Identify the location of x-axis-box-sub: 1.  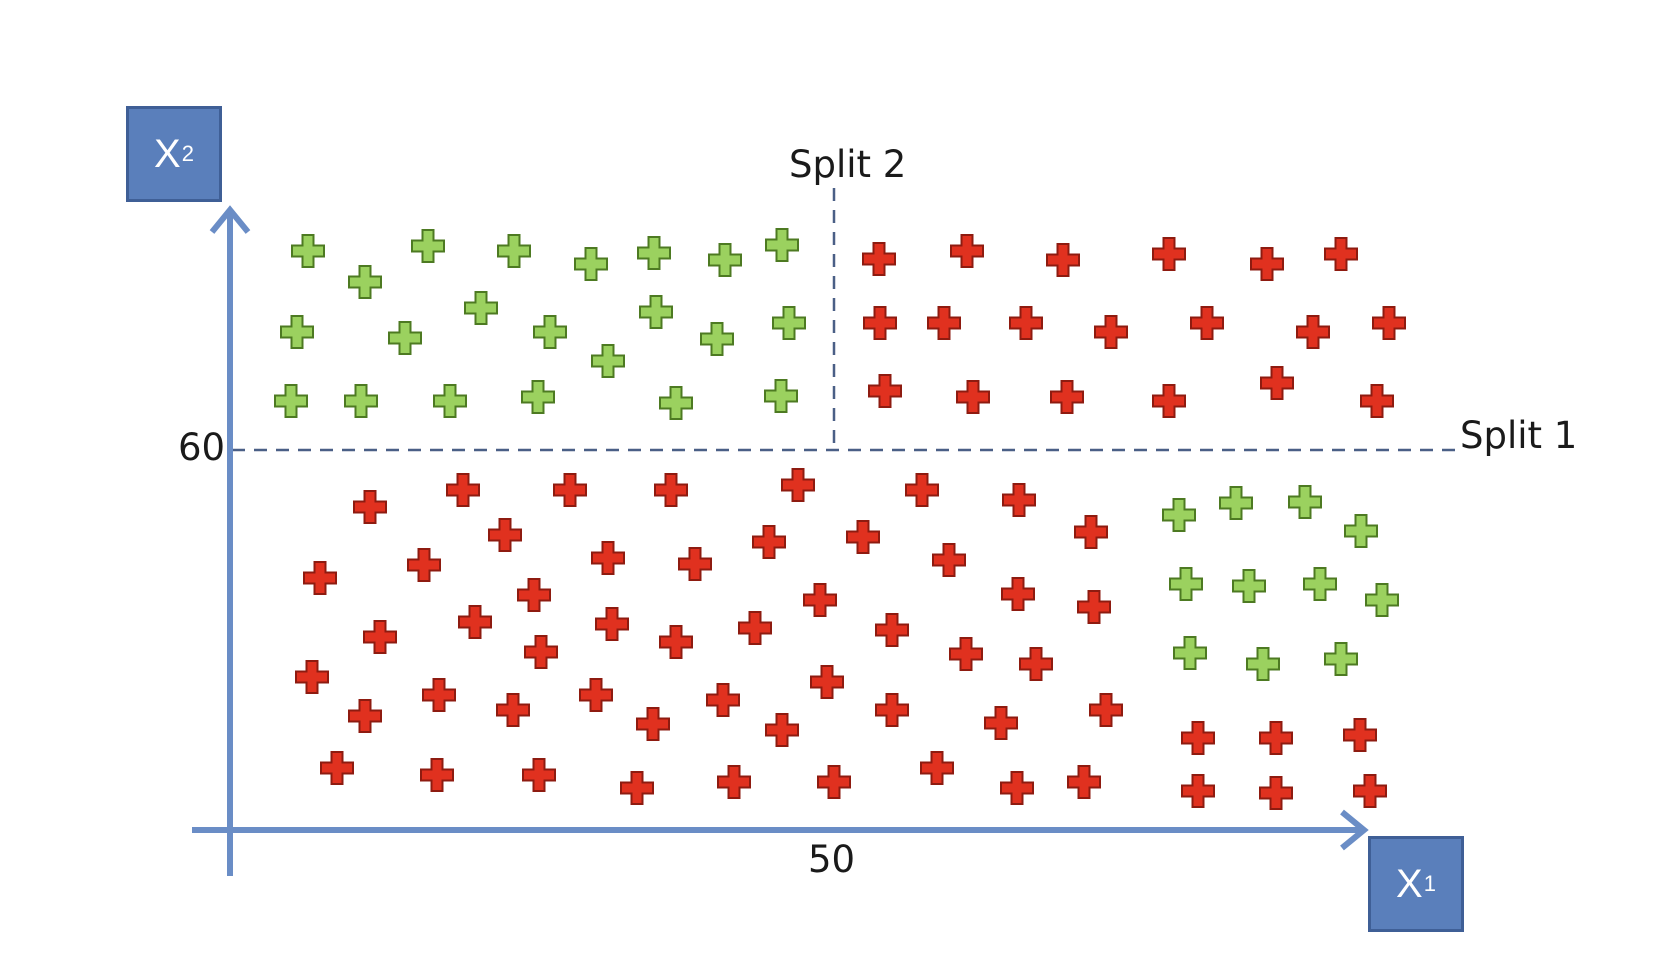
(1429, 883).